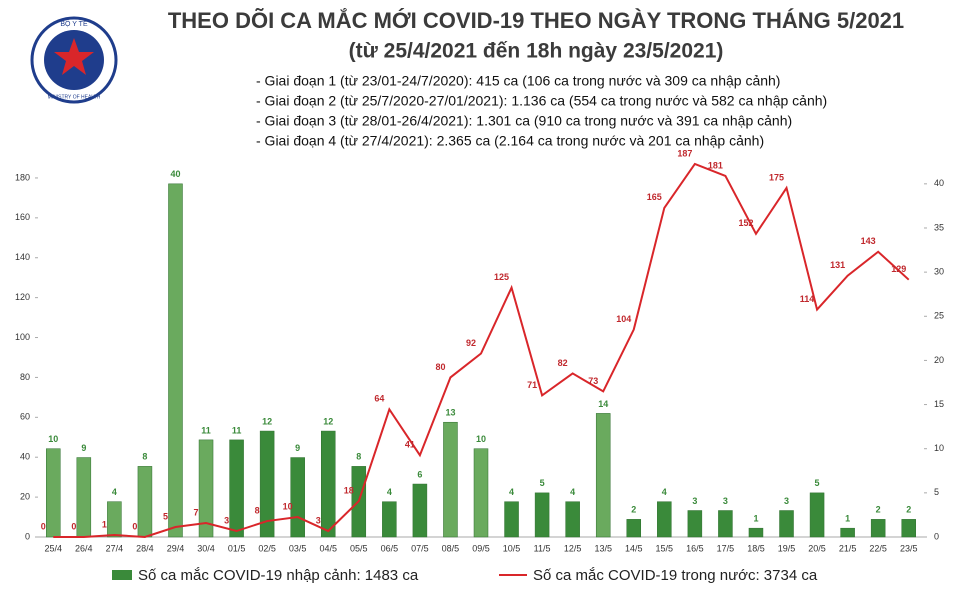 This screenshot has width=960, height=597. Describe the element at coordinates (939, 316) in the screenshot. I see `y2-tick-label: 25` at that location.